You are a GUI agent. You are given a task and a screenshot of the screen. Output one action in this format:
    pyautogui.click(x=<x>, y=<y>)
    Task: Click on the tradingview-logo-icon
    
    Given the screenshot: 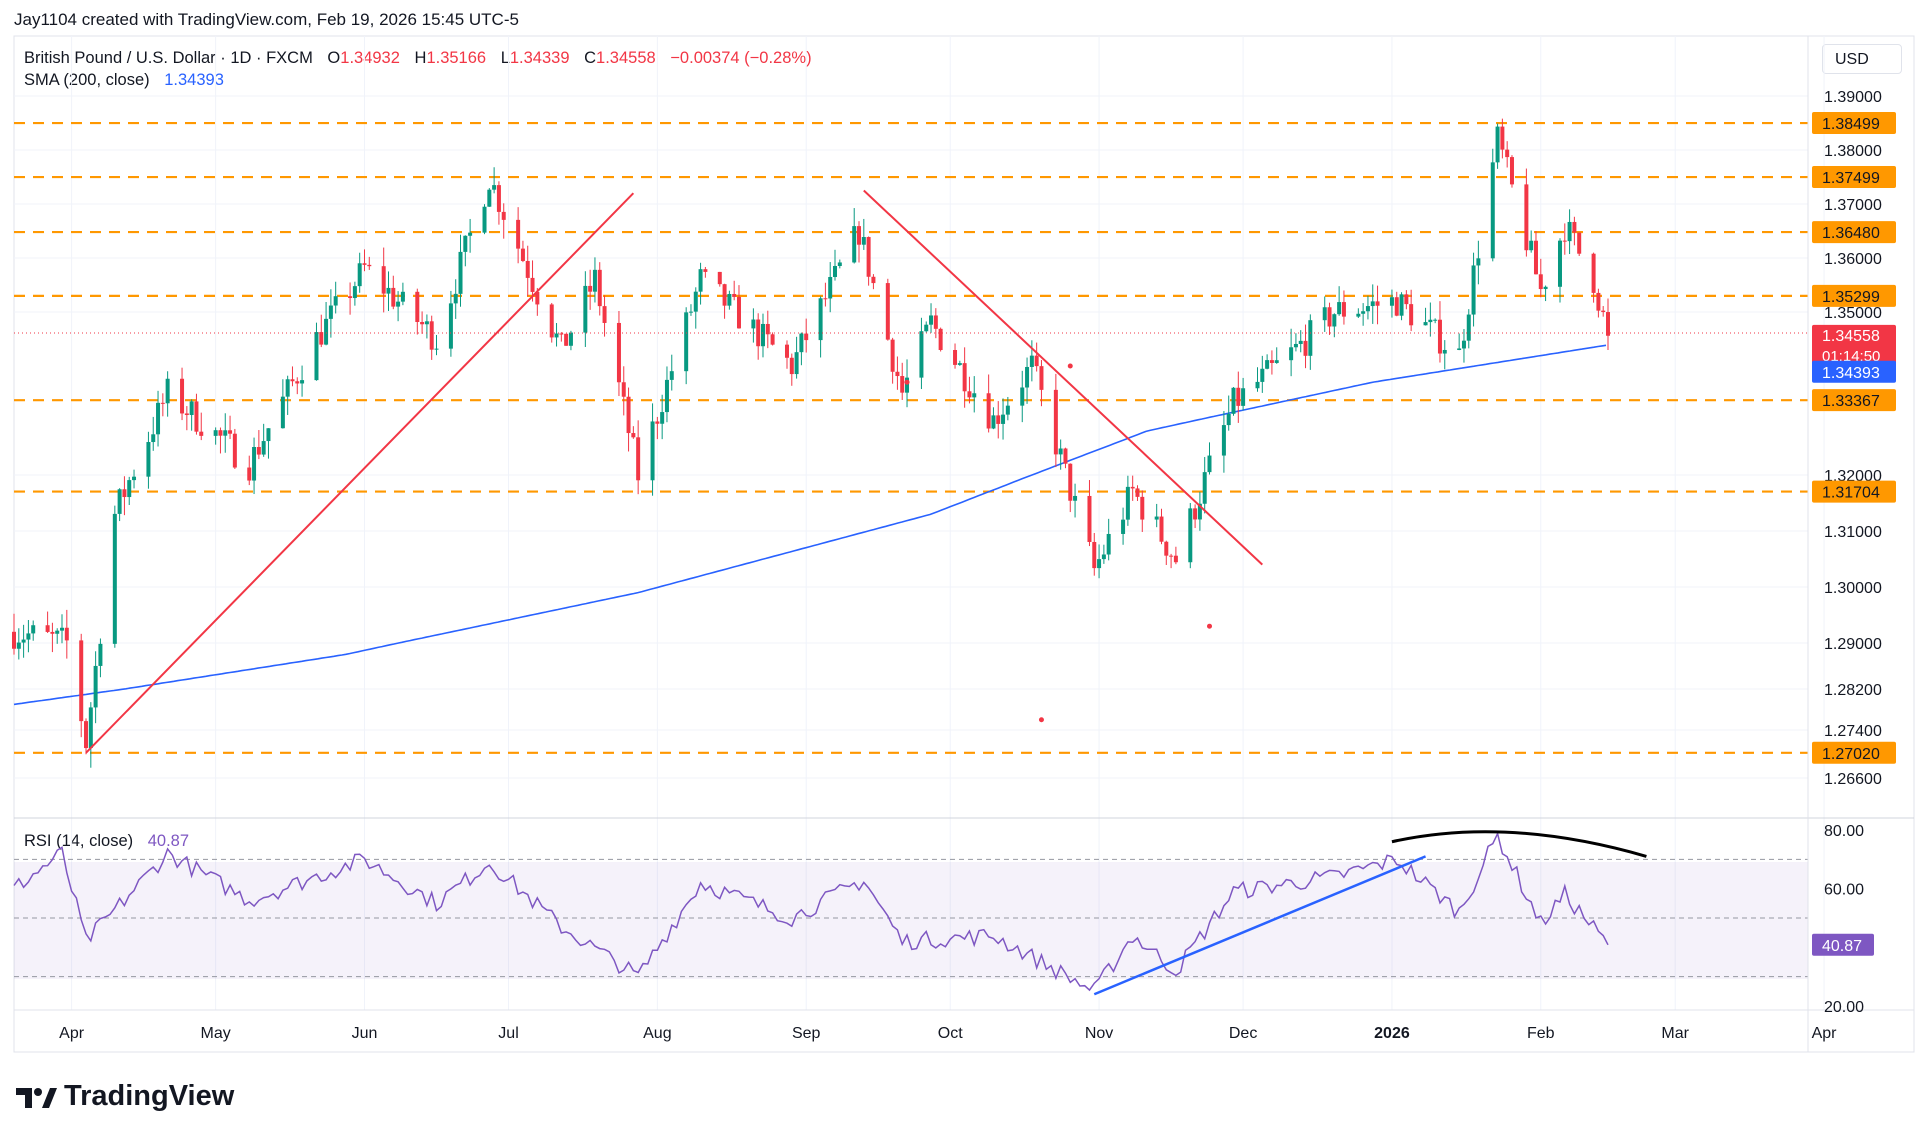 What is the action you would take?
    pyautogui.click(x=36, y=1098)
    